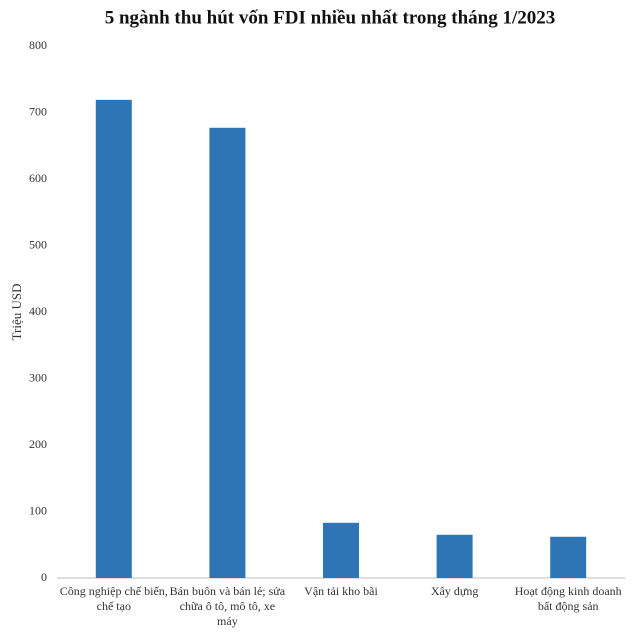  I want to click on y-tick-label: 200, so click(38, 444).